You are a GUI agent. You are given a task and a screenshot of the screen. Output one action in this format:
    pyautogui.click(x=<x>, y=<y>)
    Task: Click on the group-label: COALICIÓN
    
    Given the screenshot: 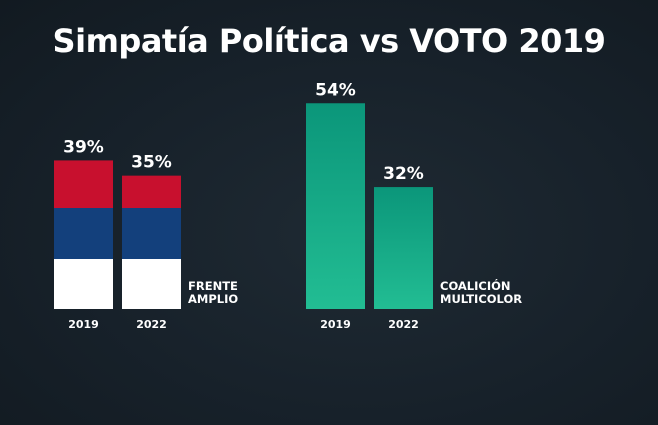 What is the action you would take?
    pyautogui.click(x=475, y=285)
    